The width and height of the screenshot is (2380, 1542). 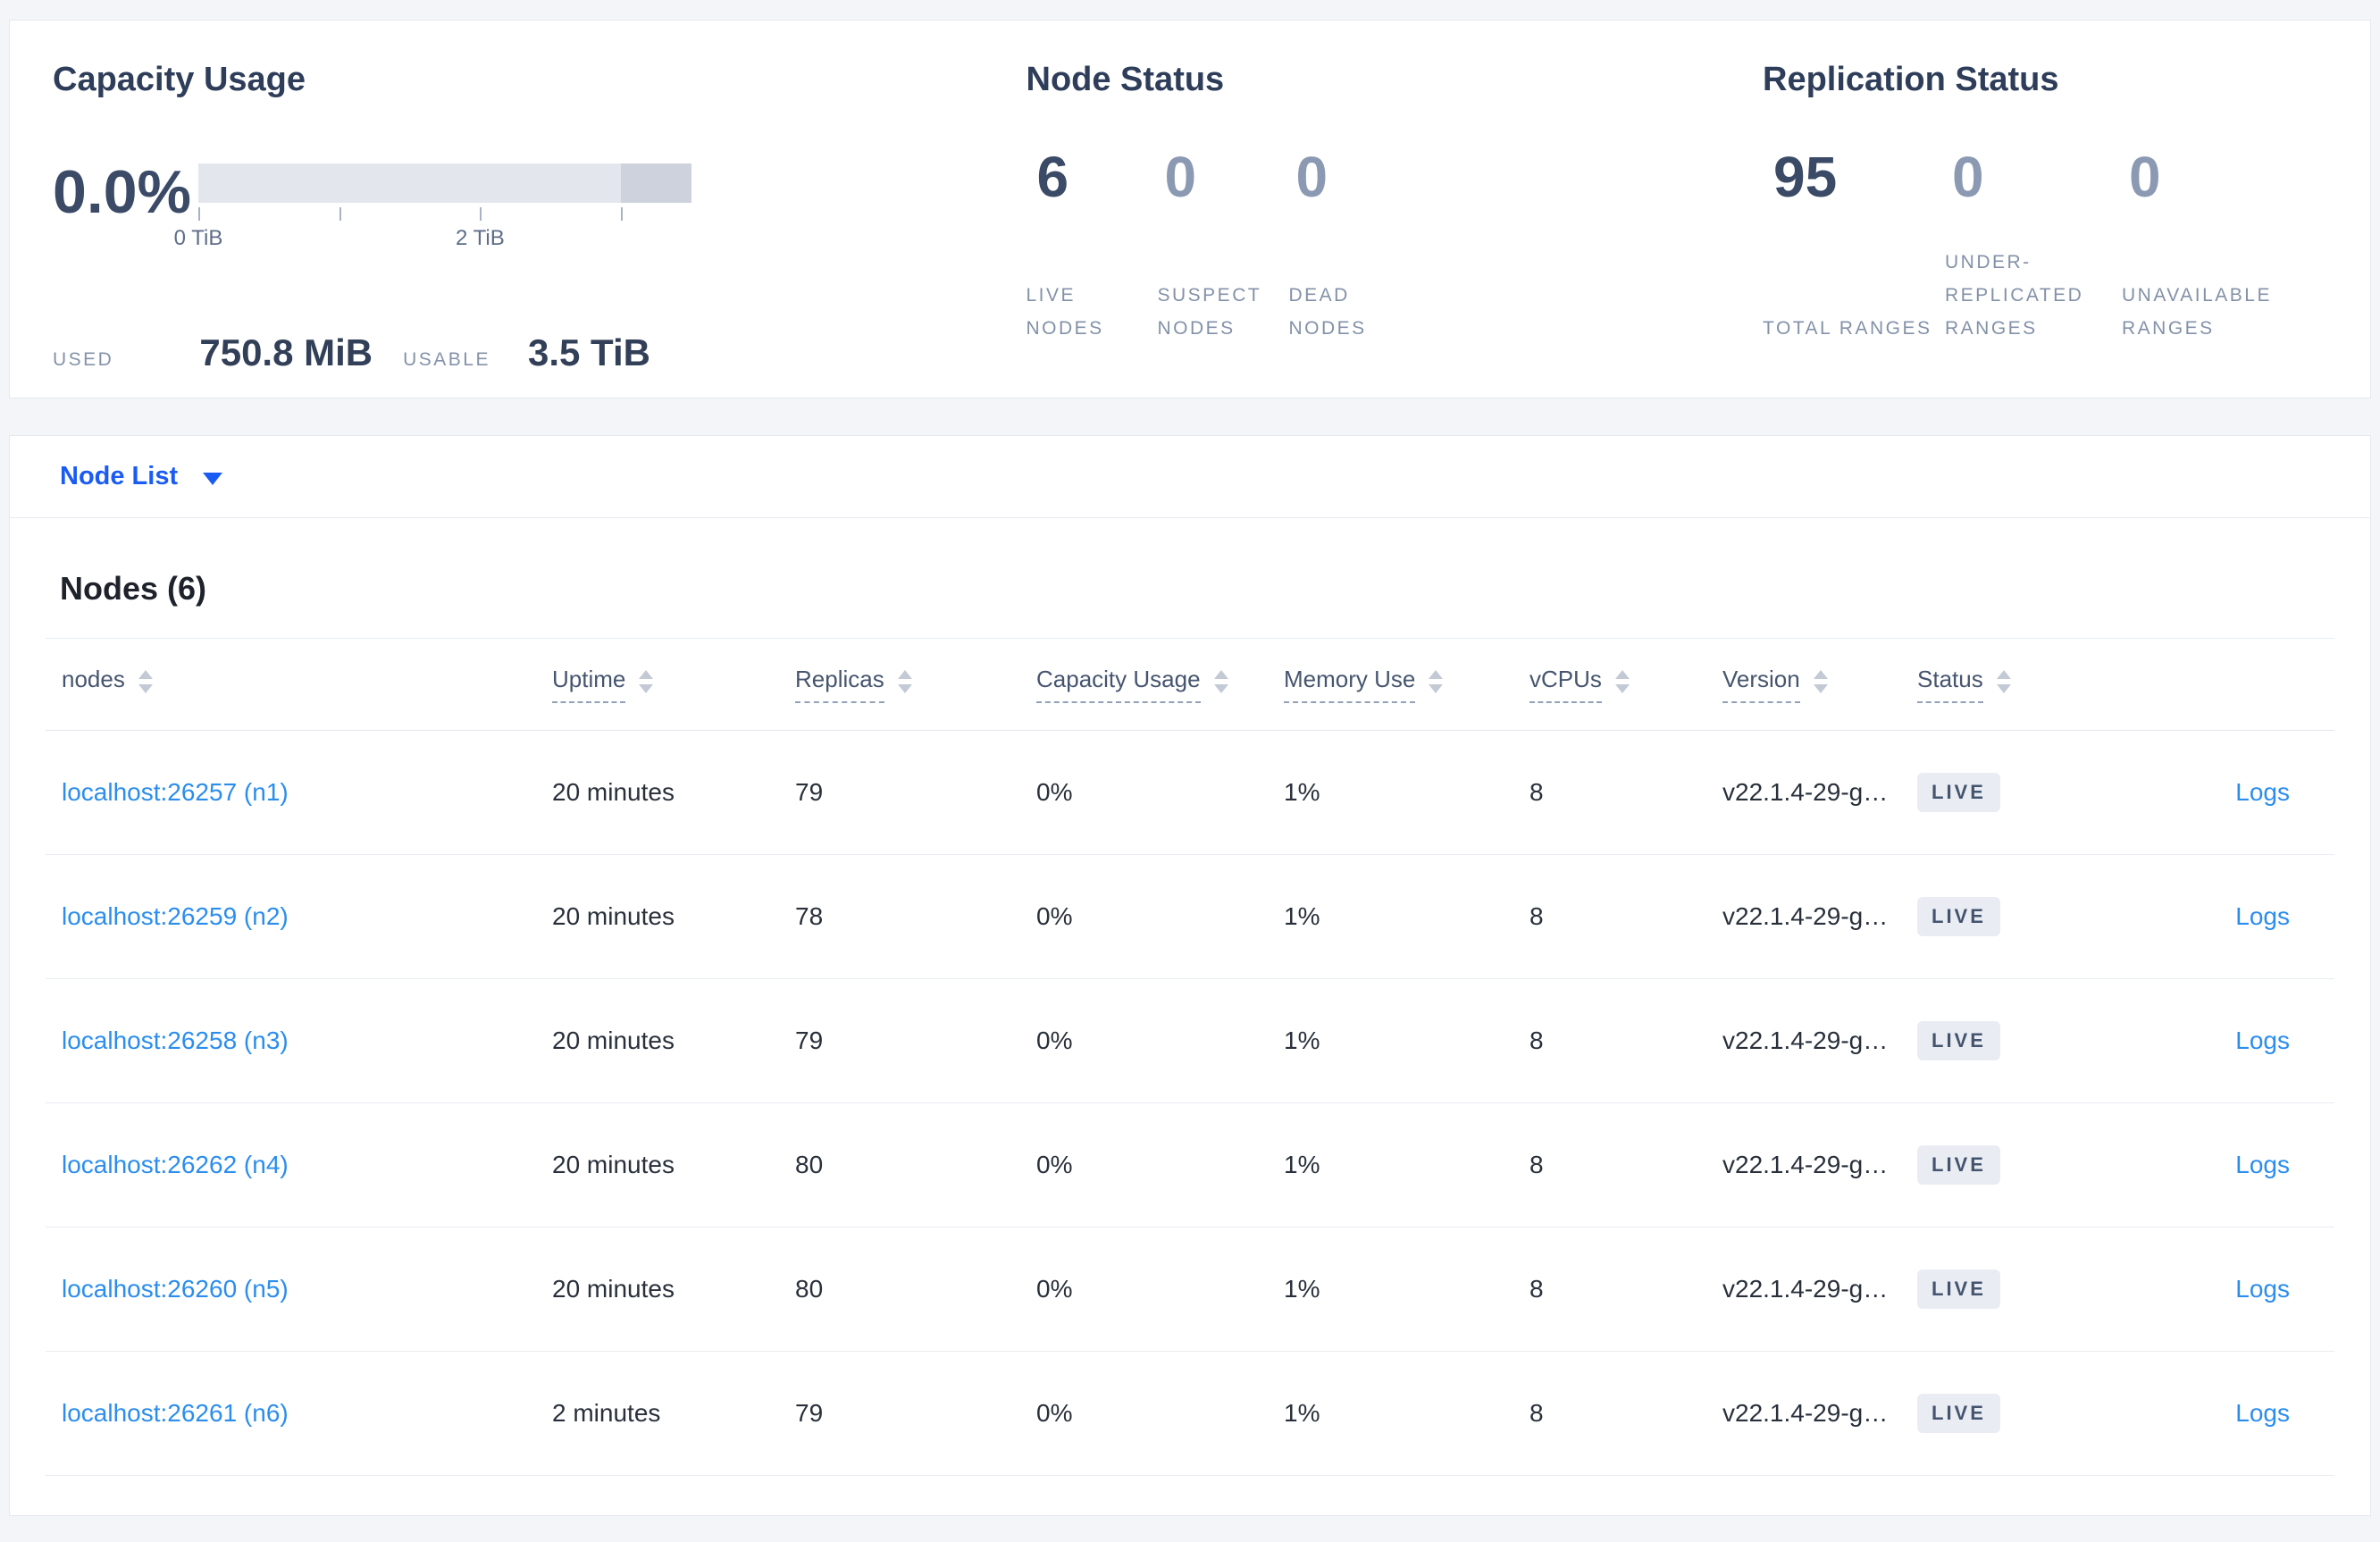 I want to click on column-header-vcpus: vCPUs, so click(x=1580, y=684).